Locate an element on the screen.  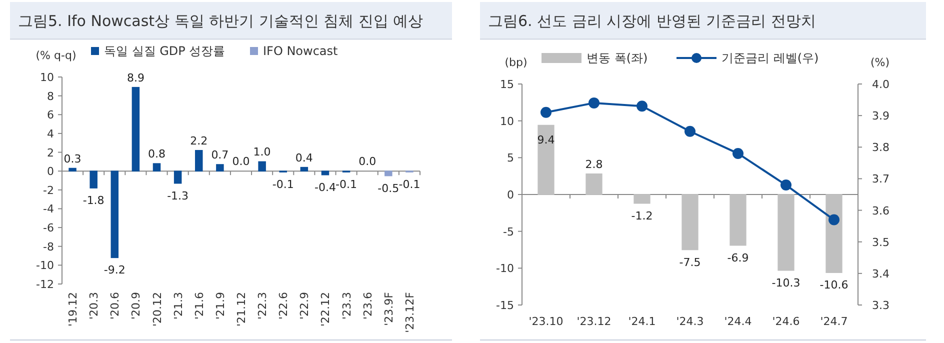
data-label: 9.4 is located at coordinates (546, 139).